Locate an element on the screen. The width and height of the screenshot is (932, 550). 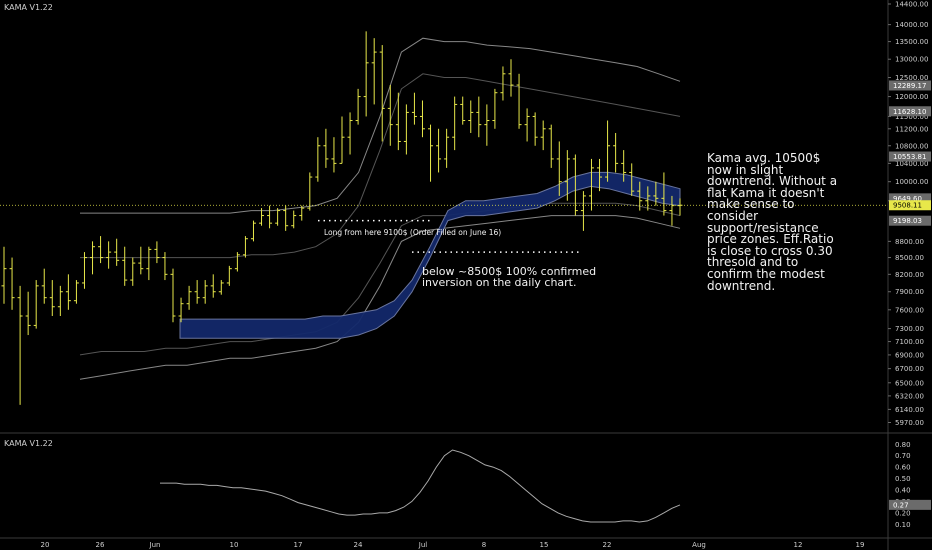
y-tick-label: 10400.00 is located at coordinates (911, 164).